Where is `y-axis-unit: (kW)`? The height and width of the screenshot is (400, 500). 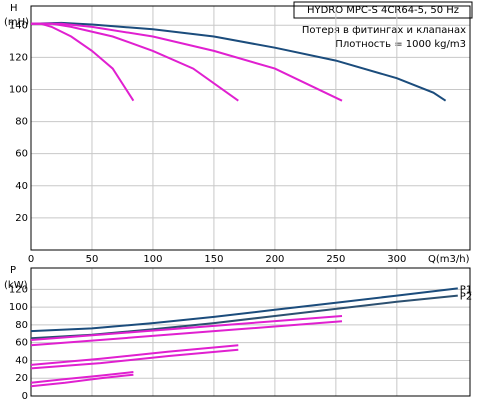
y-axis-unit: (kW) is located at coordinates (16, 285).